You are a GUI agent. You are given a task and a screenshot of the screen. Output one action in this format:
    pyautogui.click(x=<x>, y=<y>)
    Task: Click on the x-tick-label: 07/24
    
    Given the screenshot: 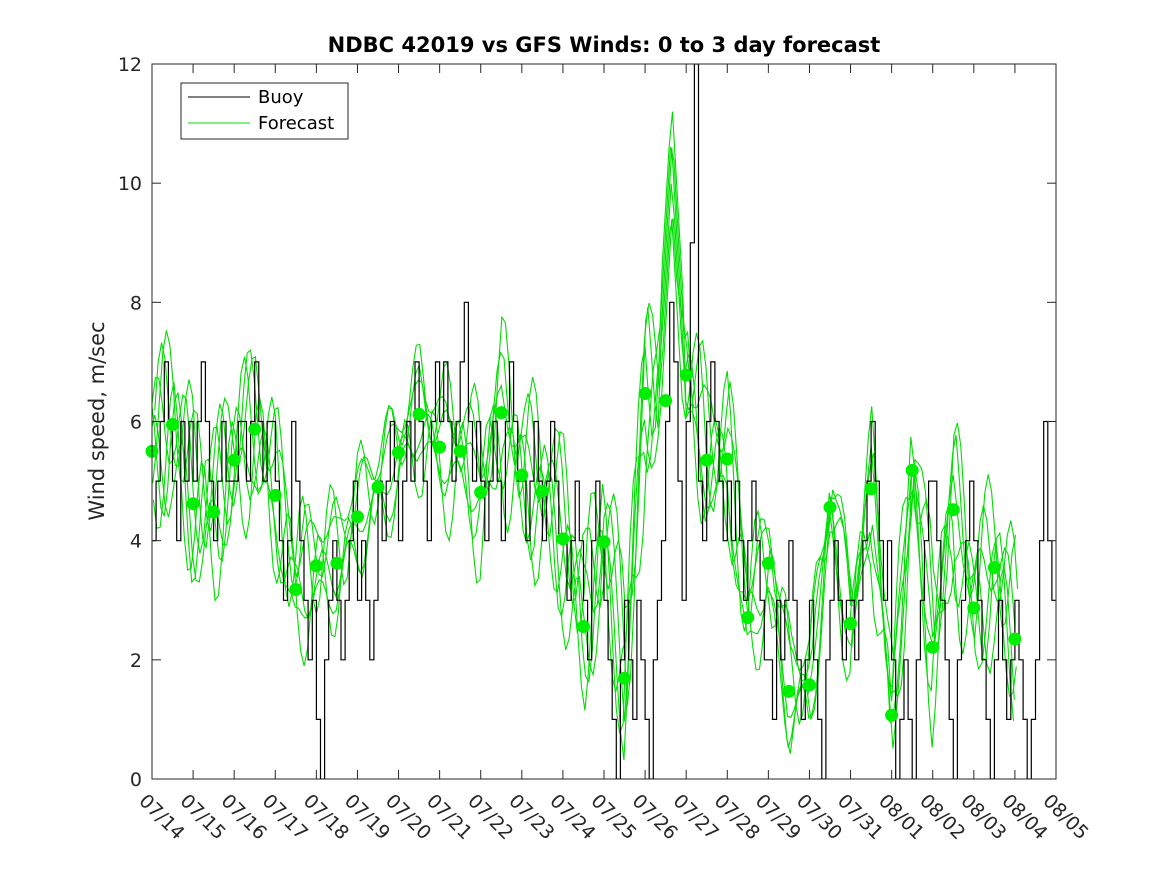 What is the action you would take?
    pyautogui.click(x=572, y=817)
    